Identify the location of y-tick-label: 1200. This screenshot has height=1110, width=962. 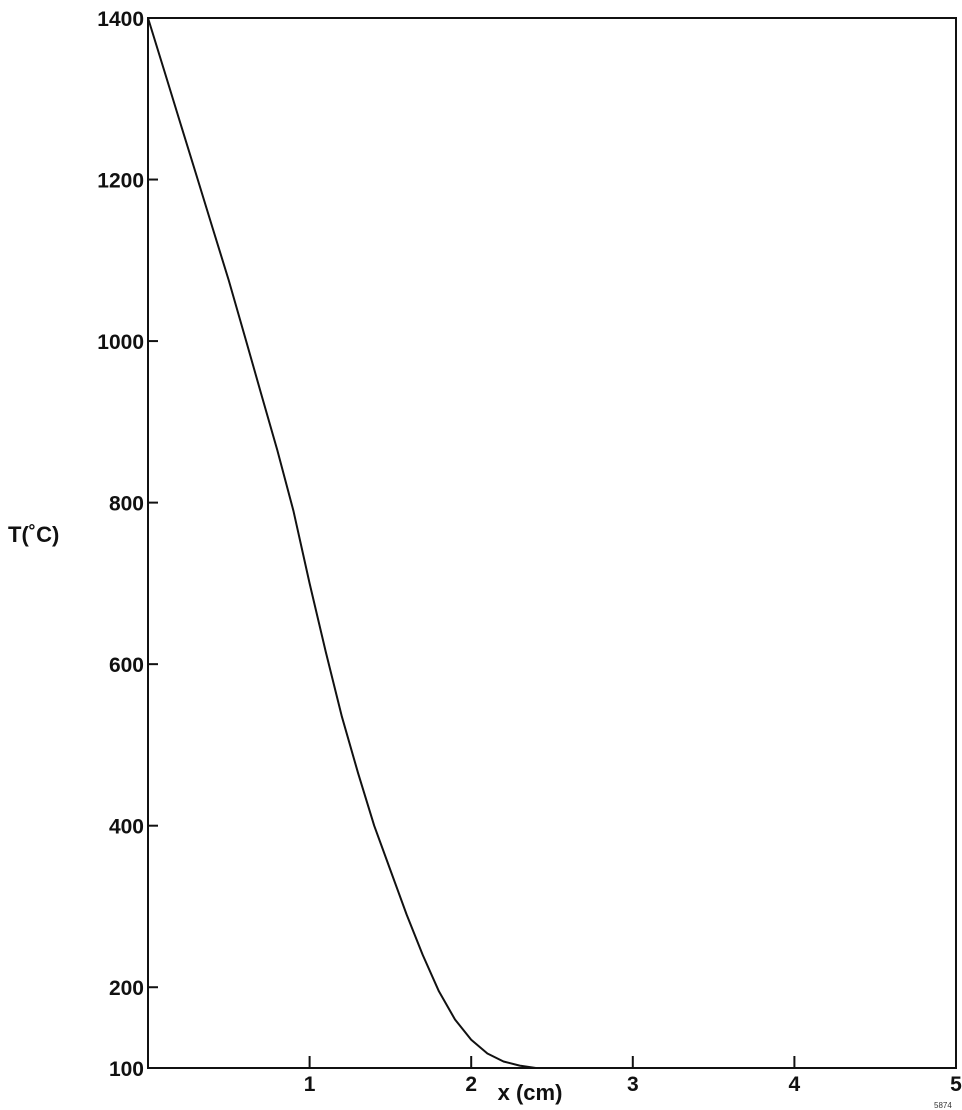
(120, 181).